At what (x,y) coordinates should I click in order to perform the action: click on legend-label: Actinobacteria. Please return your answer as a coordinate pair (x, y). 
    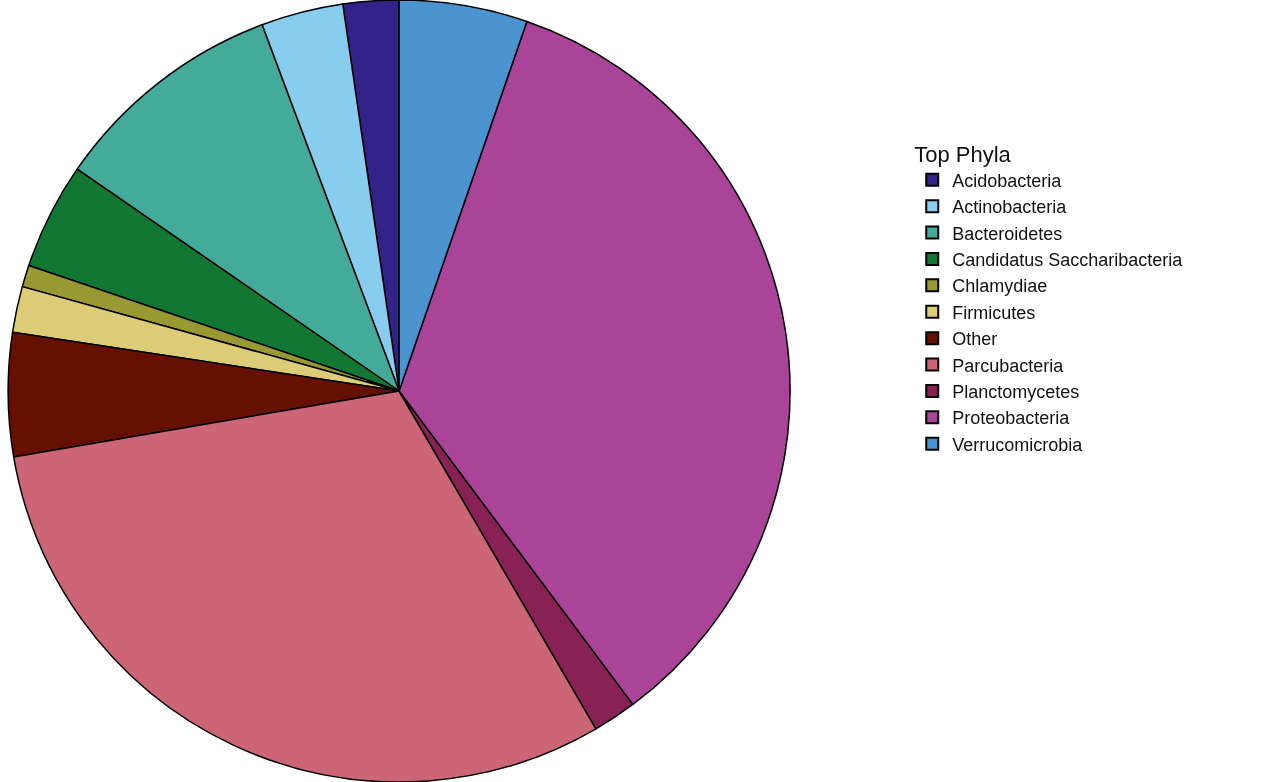
    Looking at the image, I should click on (1010, 207).